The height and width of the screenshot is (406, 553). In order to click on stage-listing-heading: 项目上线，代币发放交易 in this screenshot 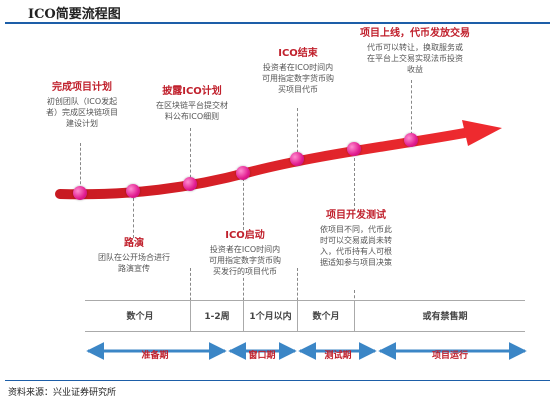, I will do `click(415, 33)`.